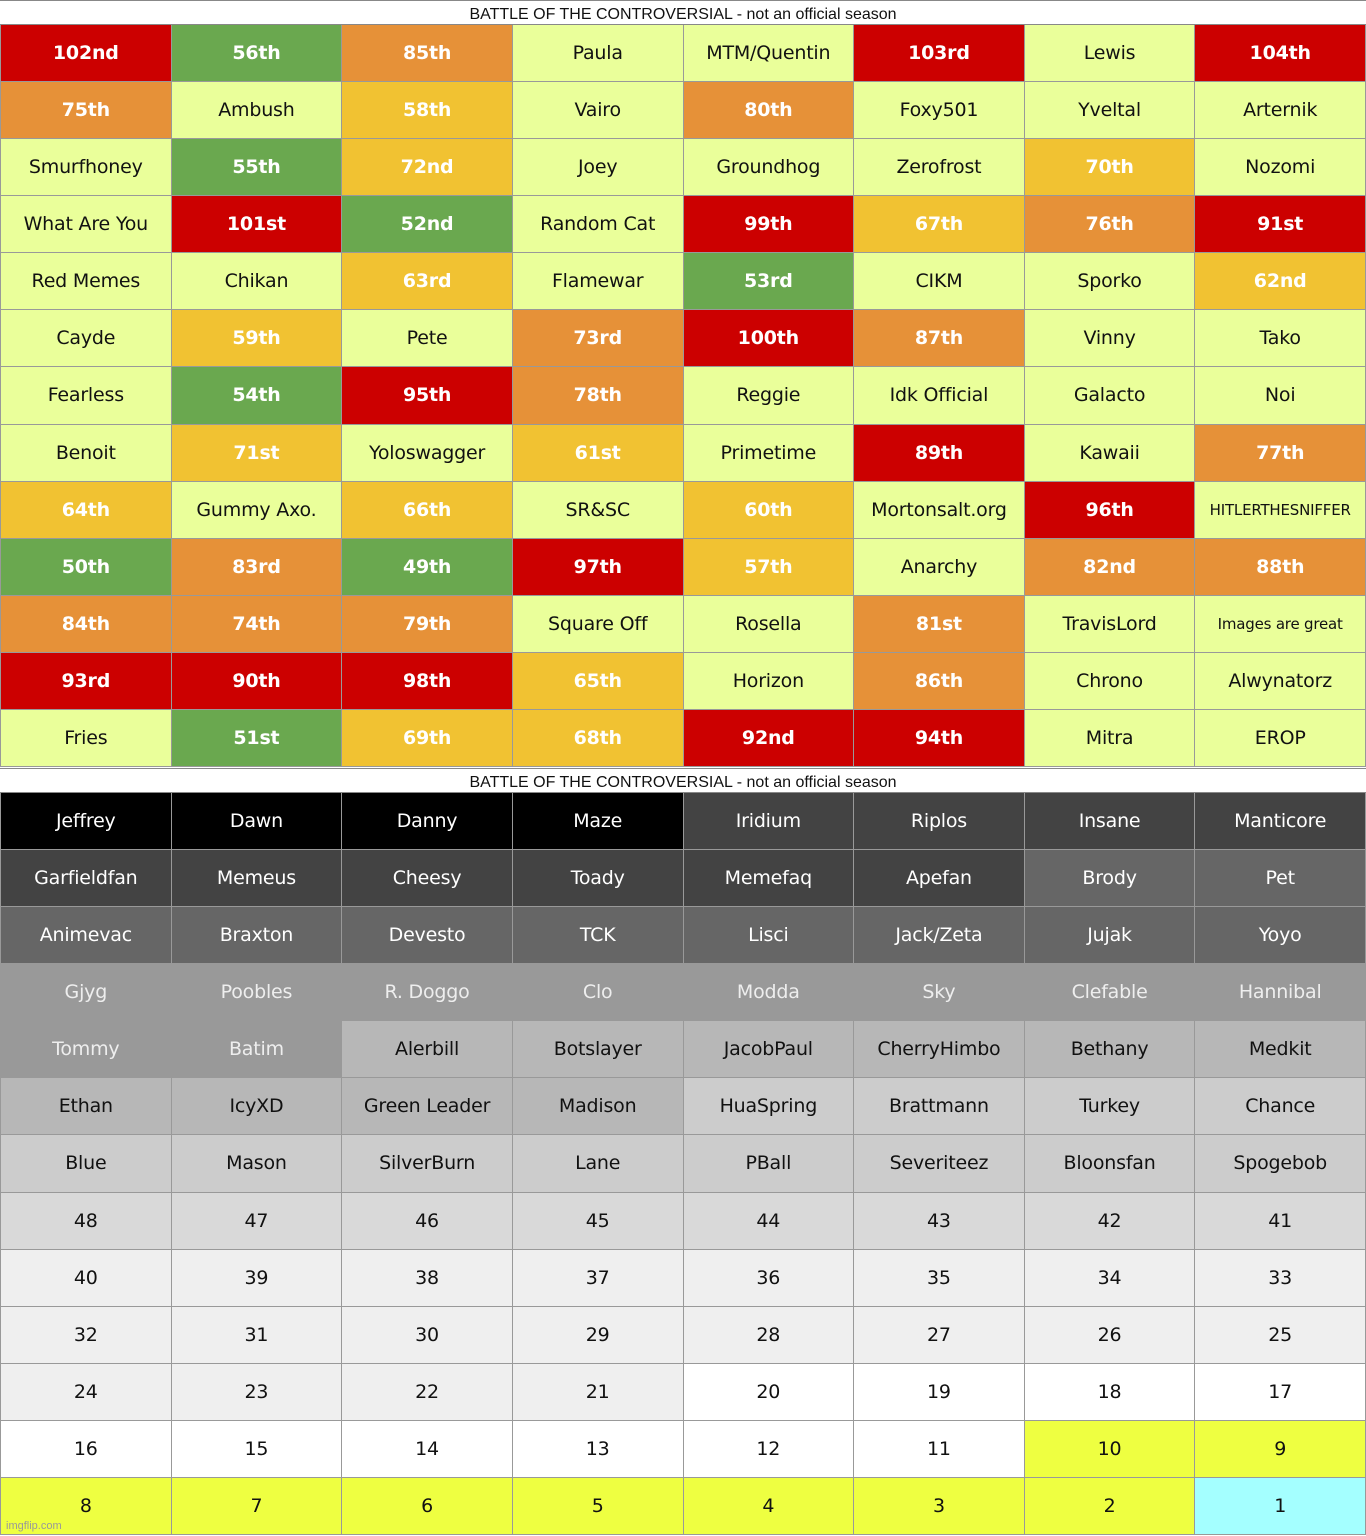 Image resolution: width=1366 pixels, height=1536 pixels. What do you see at coordinates (427, 53) in the screenshot?
I see `cell: 85th` at bounding box center [427, 53].